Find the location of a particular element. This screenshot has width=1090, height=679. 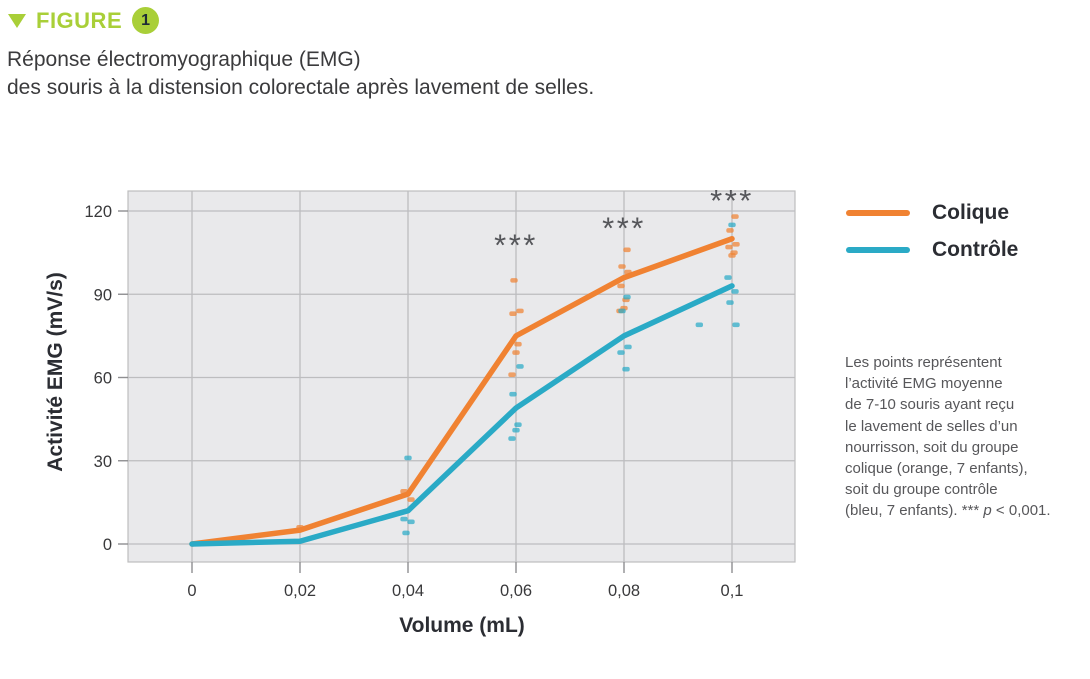

legend-item-colique: Colique is located at coordinates (932, 213).